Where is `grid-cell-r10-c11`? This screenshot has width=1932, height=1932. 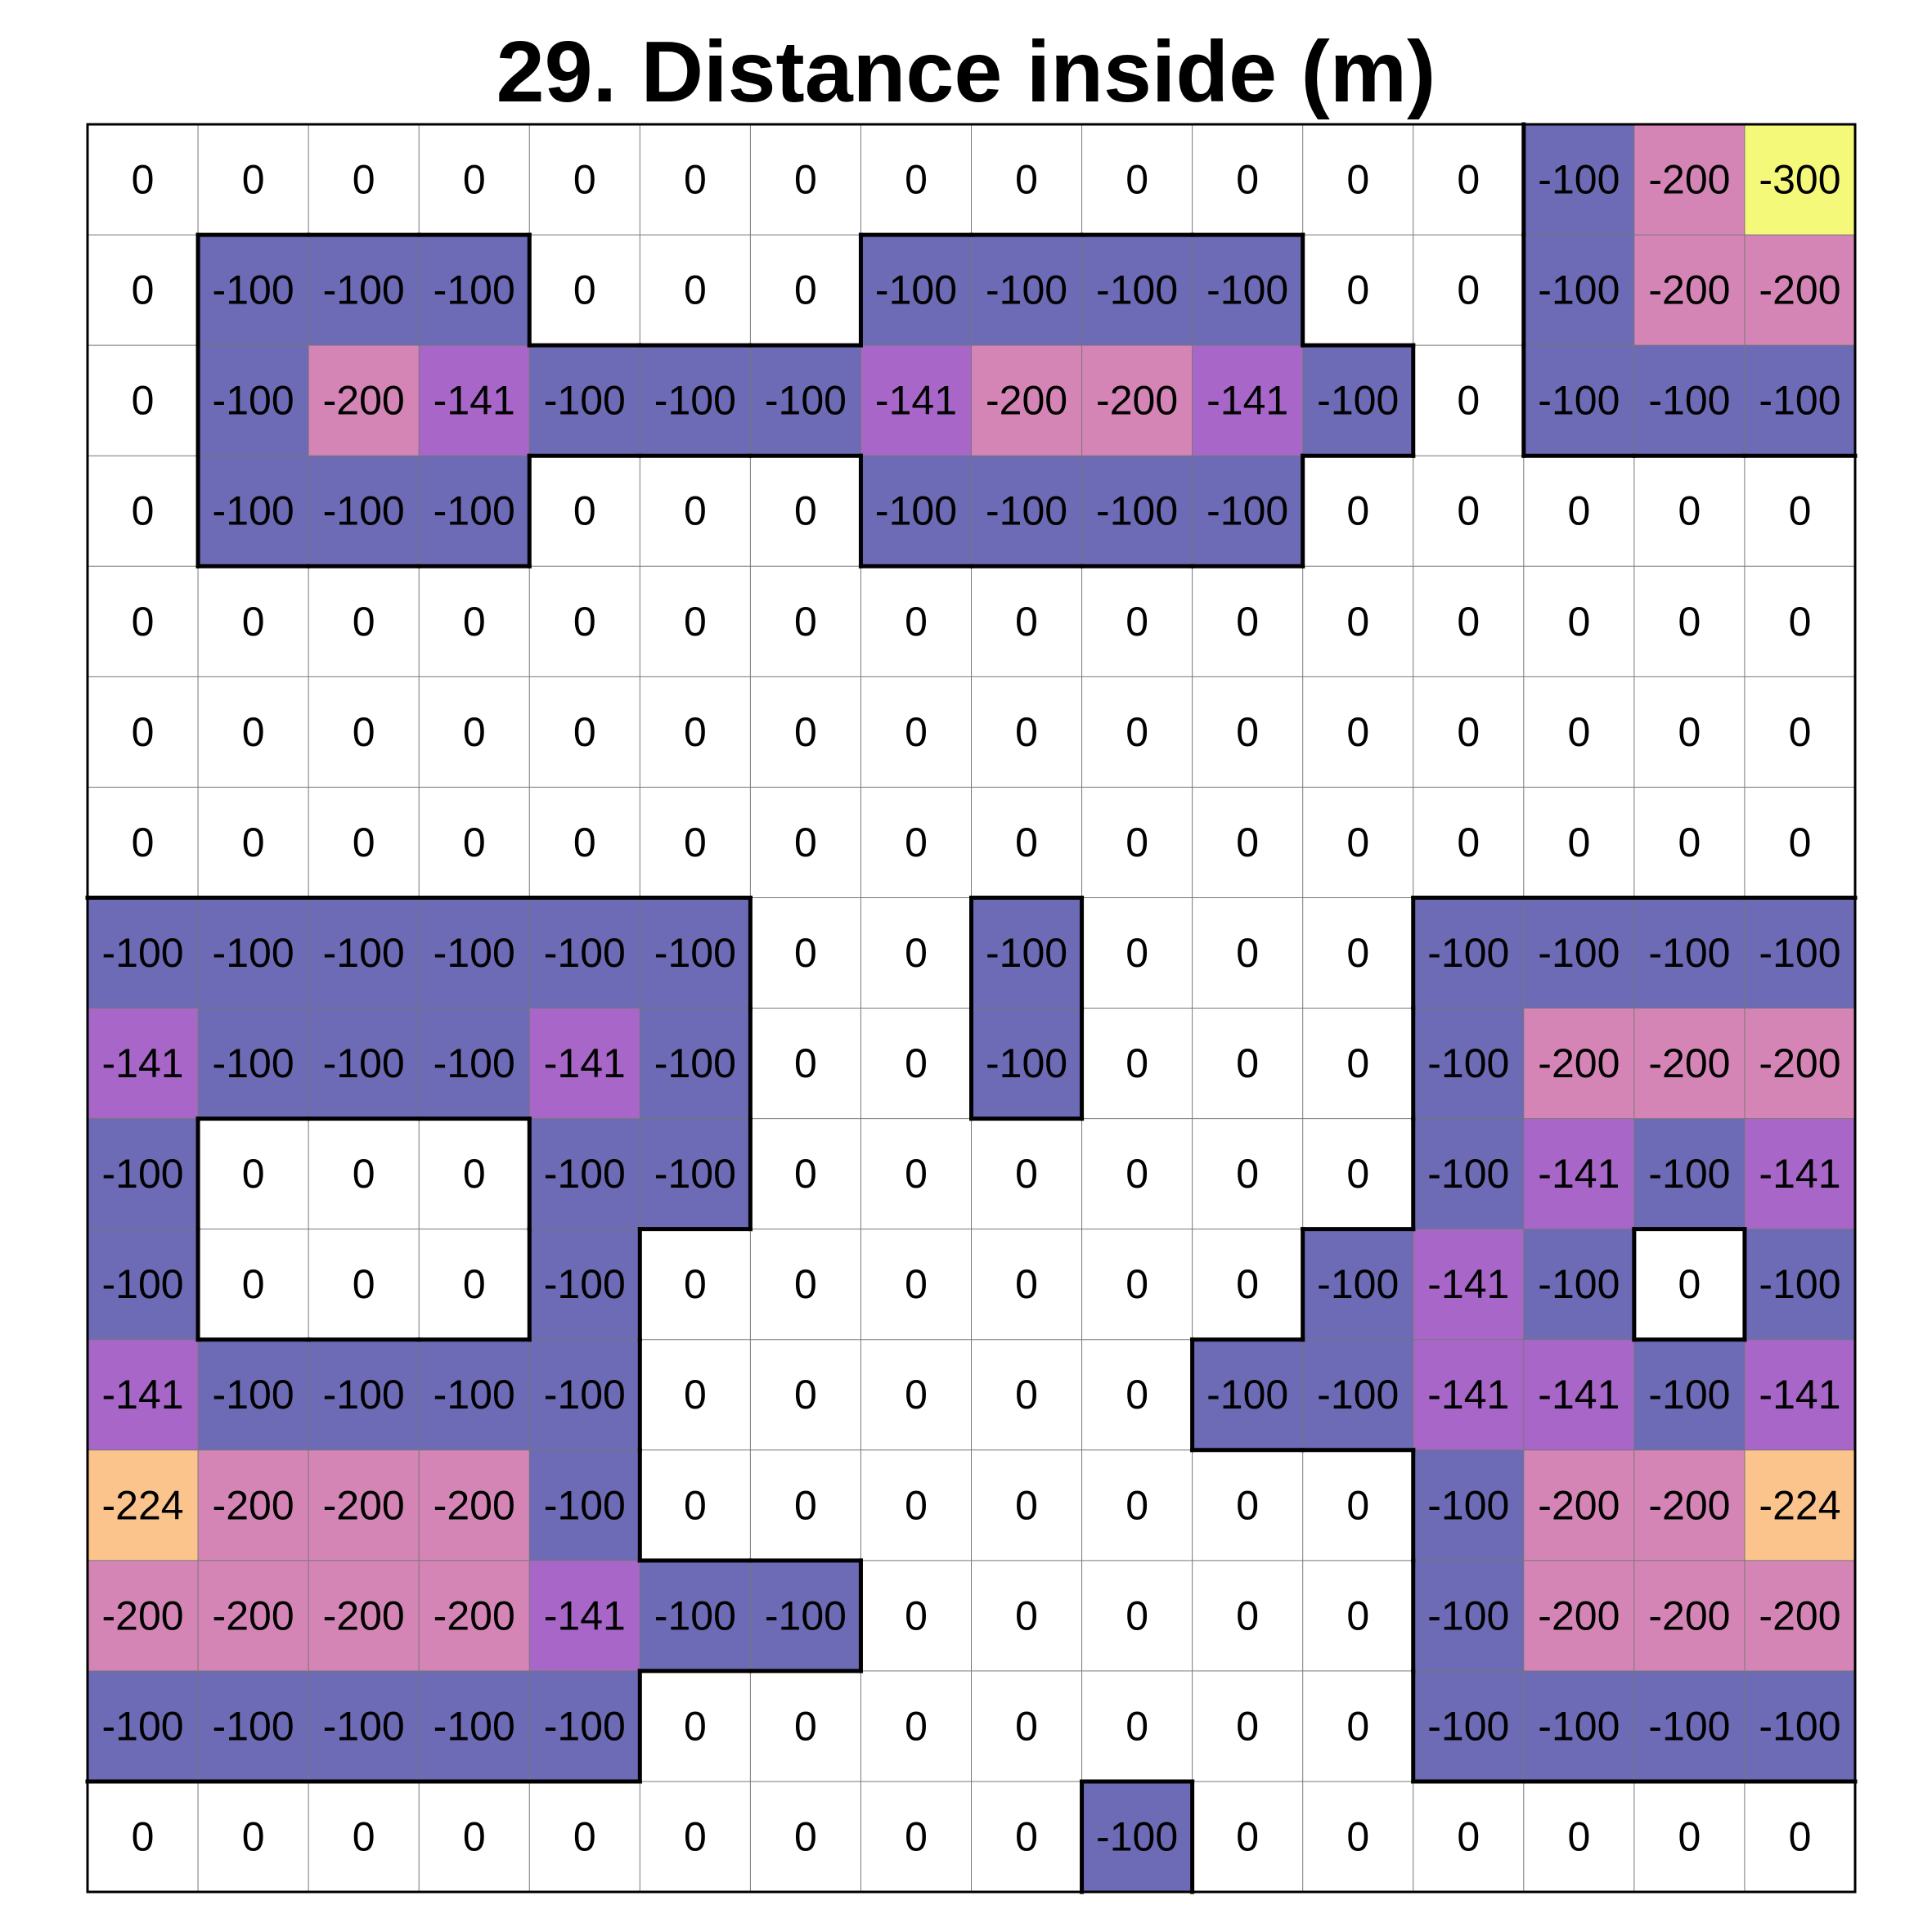 grid-cell-r10-c11 is located at coordinates (1358, 1285).